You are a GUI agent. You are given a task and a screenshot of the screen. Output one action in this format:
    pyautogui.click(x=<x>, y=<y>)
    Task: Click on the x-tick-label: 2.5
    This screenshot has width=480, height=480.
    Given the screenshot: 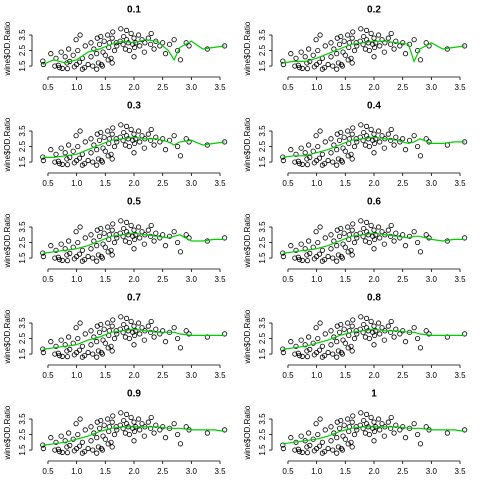 What is the action you would take?
    pyautogui.click(x=163, y=183)
    